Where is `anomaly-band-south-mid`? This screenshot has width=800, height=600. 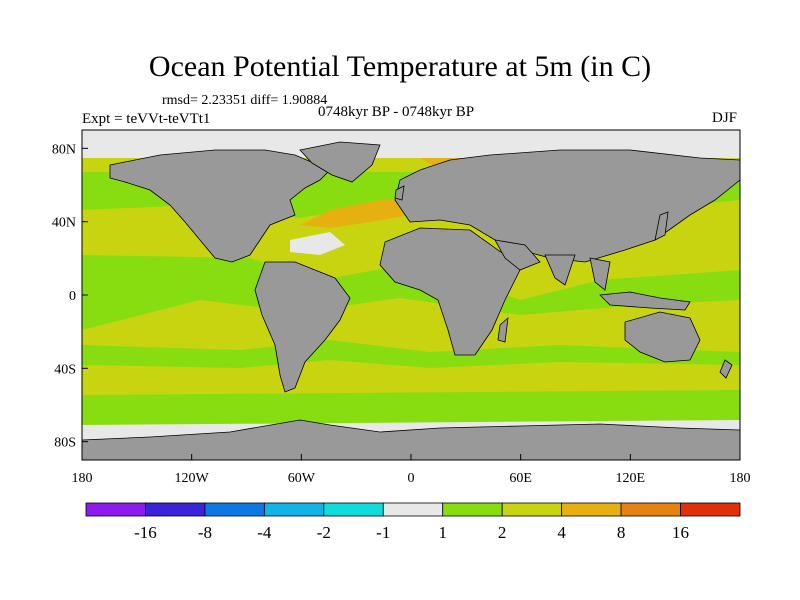 anomaly-band-south-mid is located at coordinates (411, 354).